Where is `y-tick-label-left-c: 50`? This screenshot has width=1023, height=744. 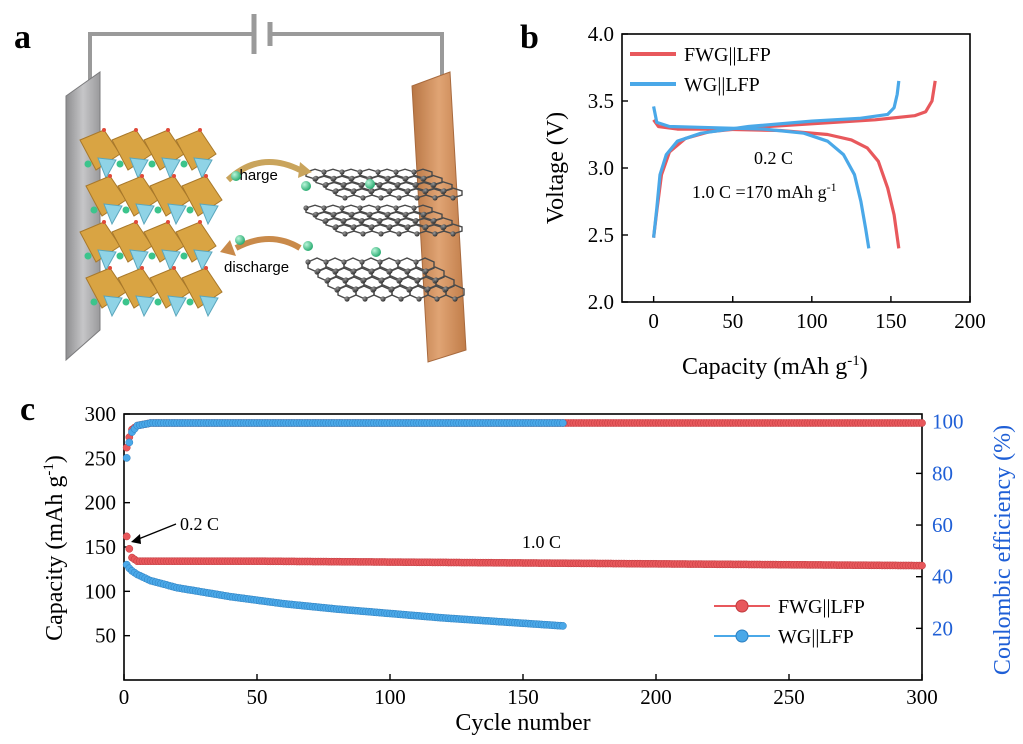 y-tick-label-left-c: 50 is located at coordinates (105, 636).